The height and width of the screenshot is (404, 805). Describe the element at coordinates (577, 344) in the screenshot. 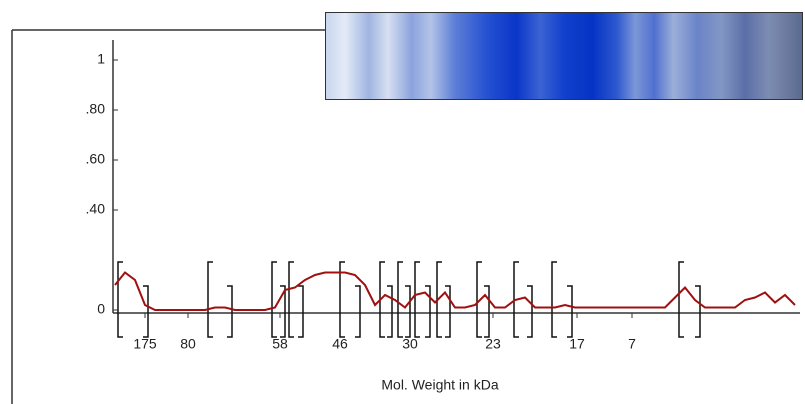

I see `x-tick-label: 17` at that location.